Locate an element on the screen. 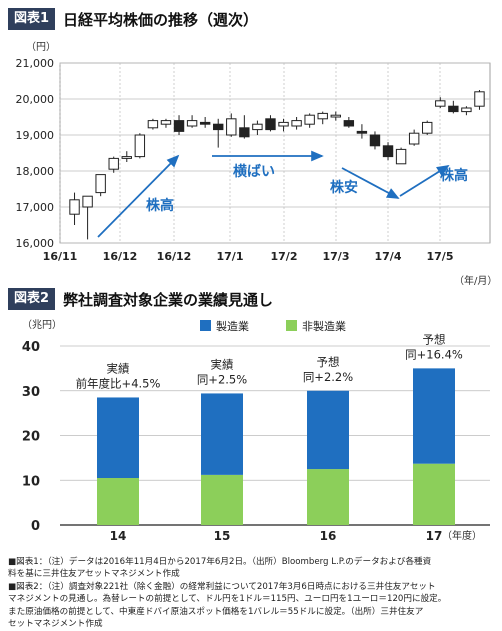 This screenshot has height=631, width=502. bar-annotation-line1: 実績 is located at coordinates (118, 368).